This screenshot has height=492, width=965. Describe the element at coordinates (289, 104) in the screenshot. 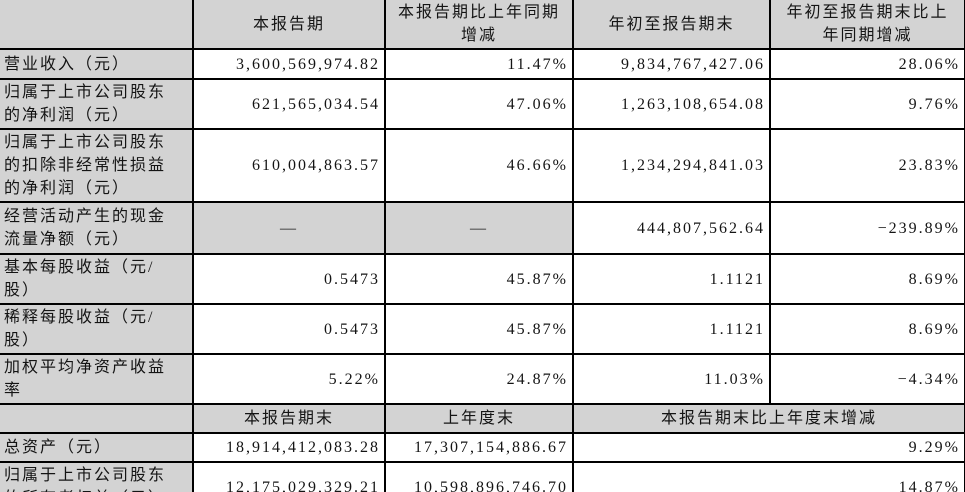

I see `cell-current-period: 621,565,034.54` at that location.